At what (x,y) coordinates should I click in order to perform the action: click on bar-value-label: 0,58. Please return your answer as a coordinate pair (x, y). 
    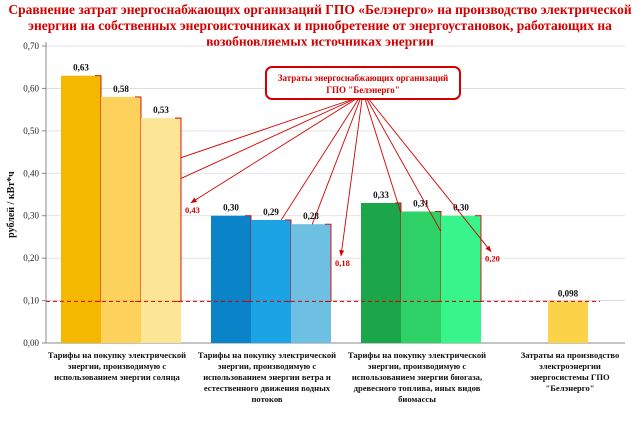
    Looking at the image, I should click on (121, 89).